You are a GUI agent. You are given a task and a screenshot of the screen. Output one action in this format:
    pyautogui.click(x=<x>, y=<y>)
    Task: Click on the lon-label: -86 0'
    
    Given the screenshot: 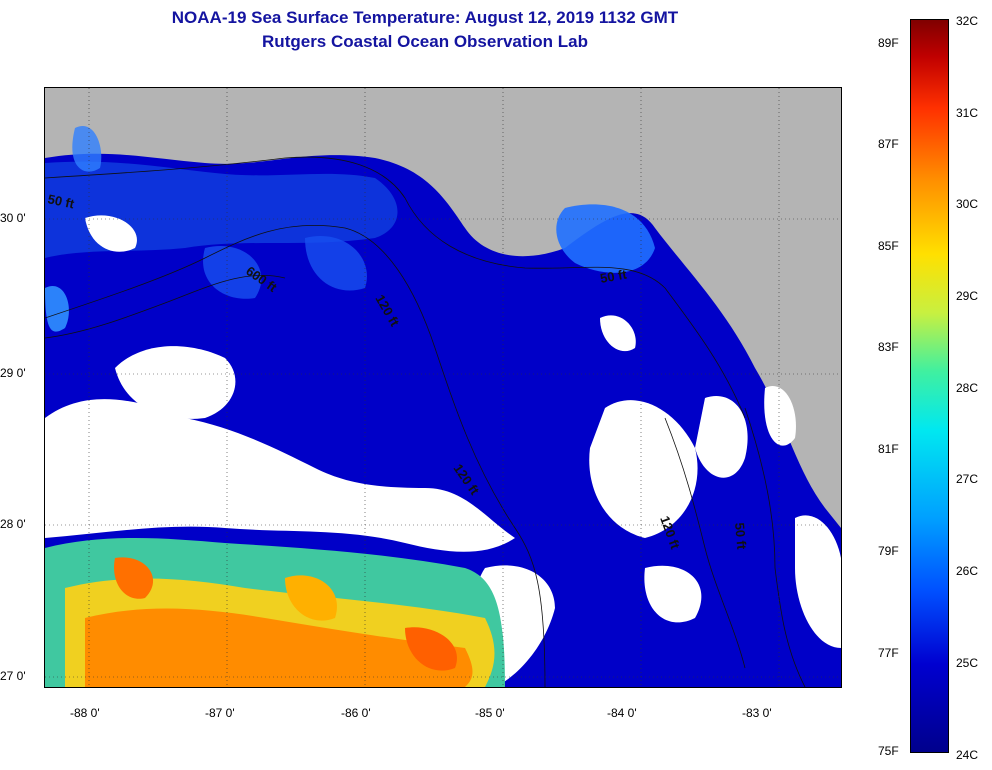 What is the action you would take?
    pyautogui.click(x=356, y=713)
    